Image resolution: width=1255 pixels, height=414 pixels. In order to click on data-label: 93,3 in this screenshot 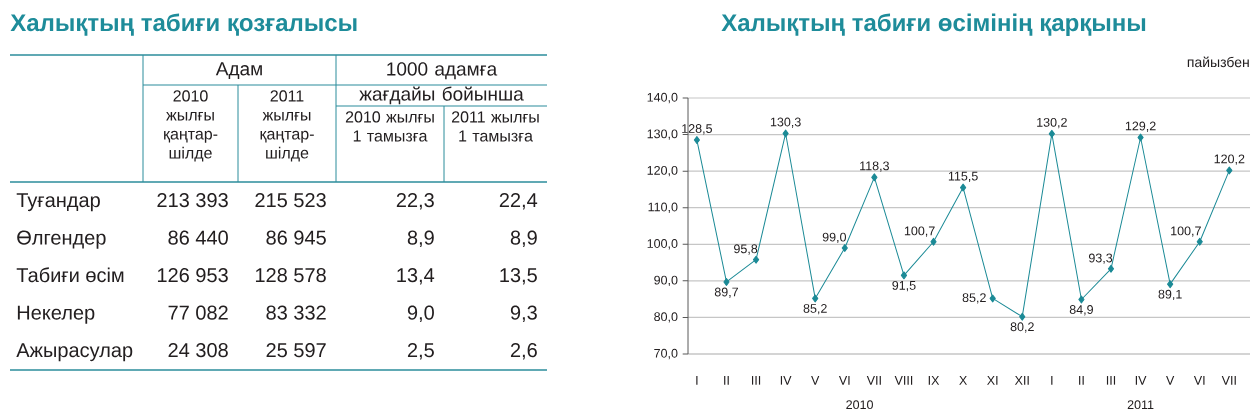, I will do `click(1100, 258)`.